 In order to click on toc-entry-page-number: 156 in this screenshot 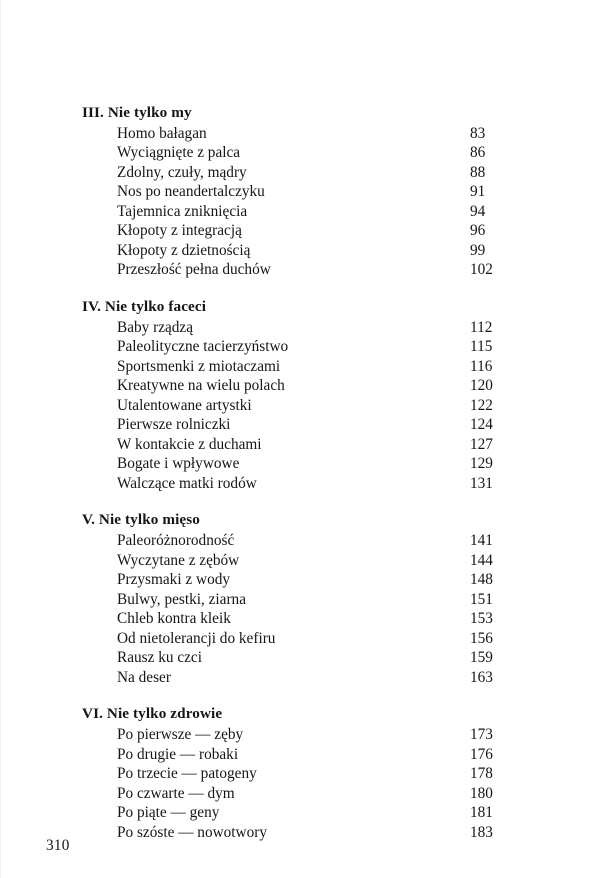, I will do `click(481, 638)`.